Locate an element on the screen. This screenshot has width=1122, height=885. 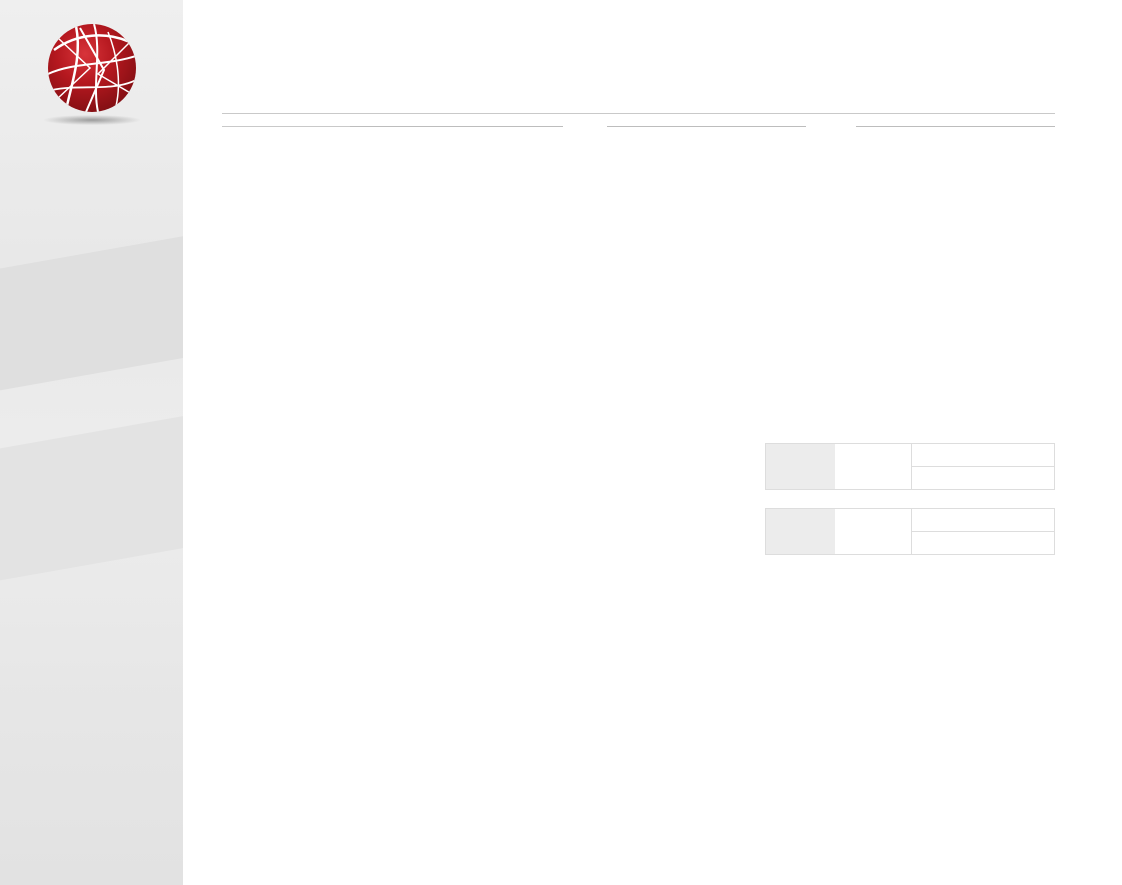
foreign-swatch-icon is located at coordinates (252, 579).